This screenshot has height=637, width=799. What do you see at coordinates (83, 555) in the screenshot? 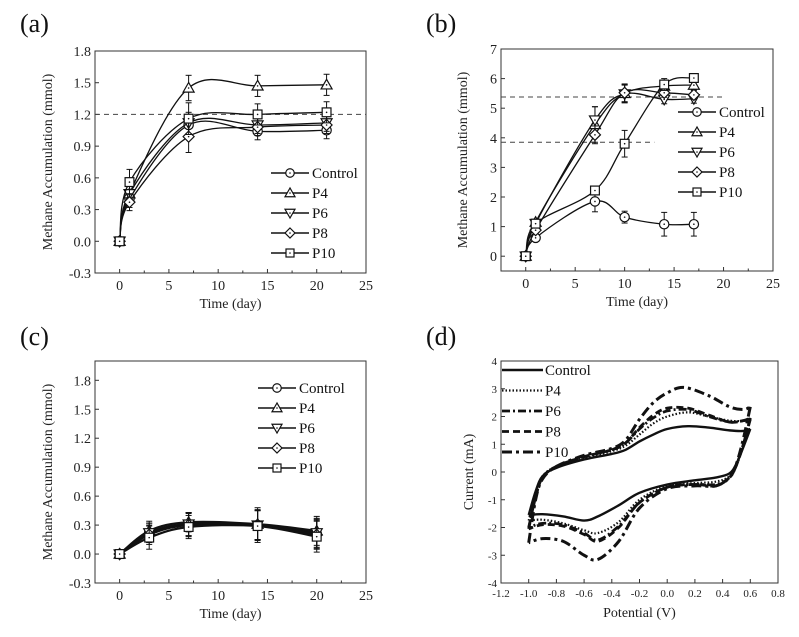
I see `y-tick-label: 0.0` at bounding box center [83, 555].